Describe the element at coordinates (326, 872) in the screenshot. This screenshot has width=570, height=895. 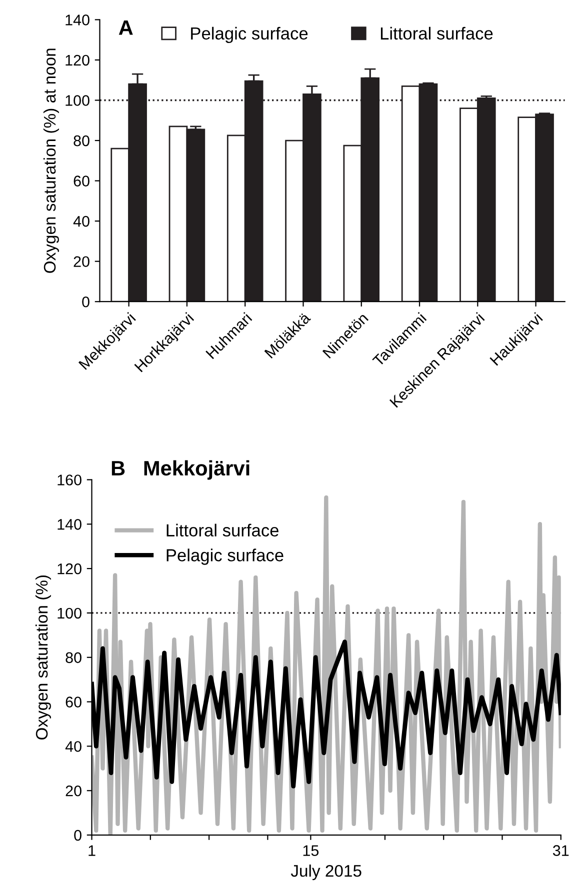
I see `x-axis-title: July 2015` at that location.